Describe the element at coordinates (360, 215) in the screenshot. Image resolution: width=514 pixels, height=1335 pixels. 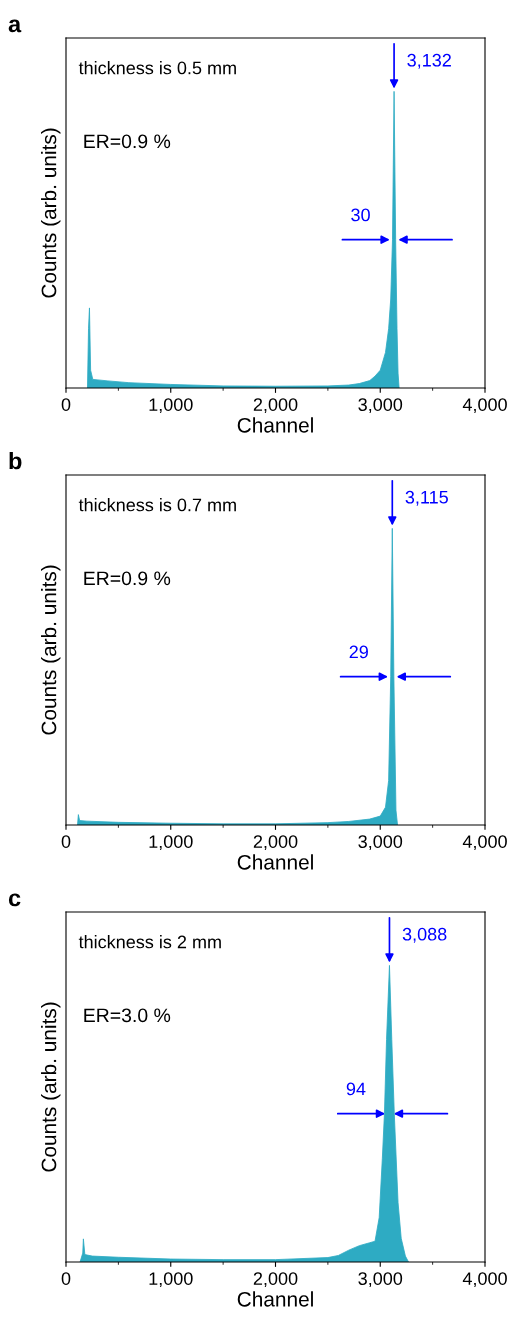
I see `annotation: 30` at that location.